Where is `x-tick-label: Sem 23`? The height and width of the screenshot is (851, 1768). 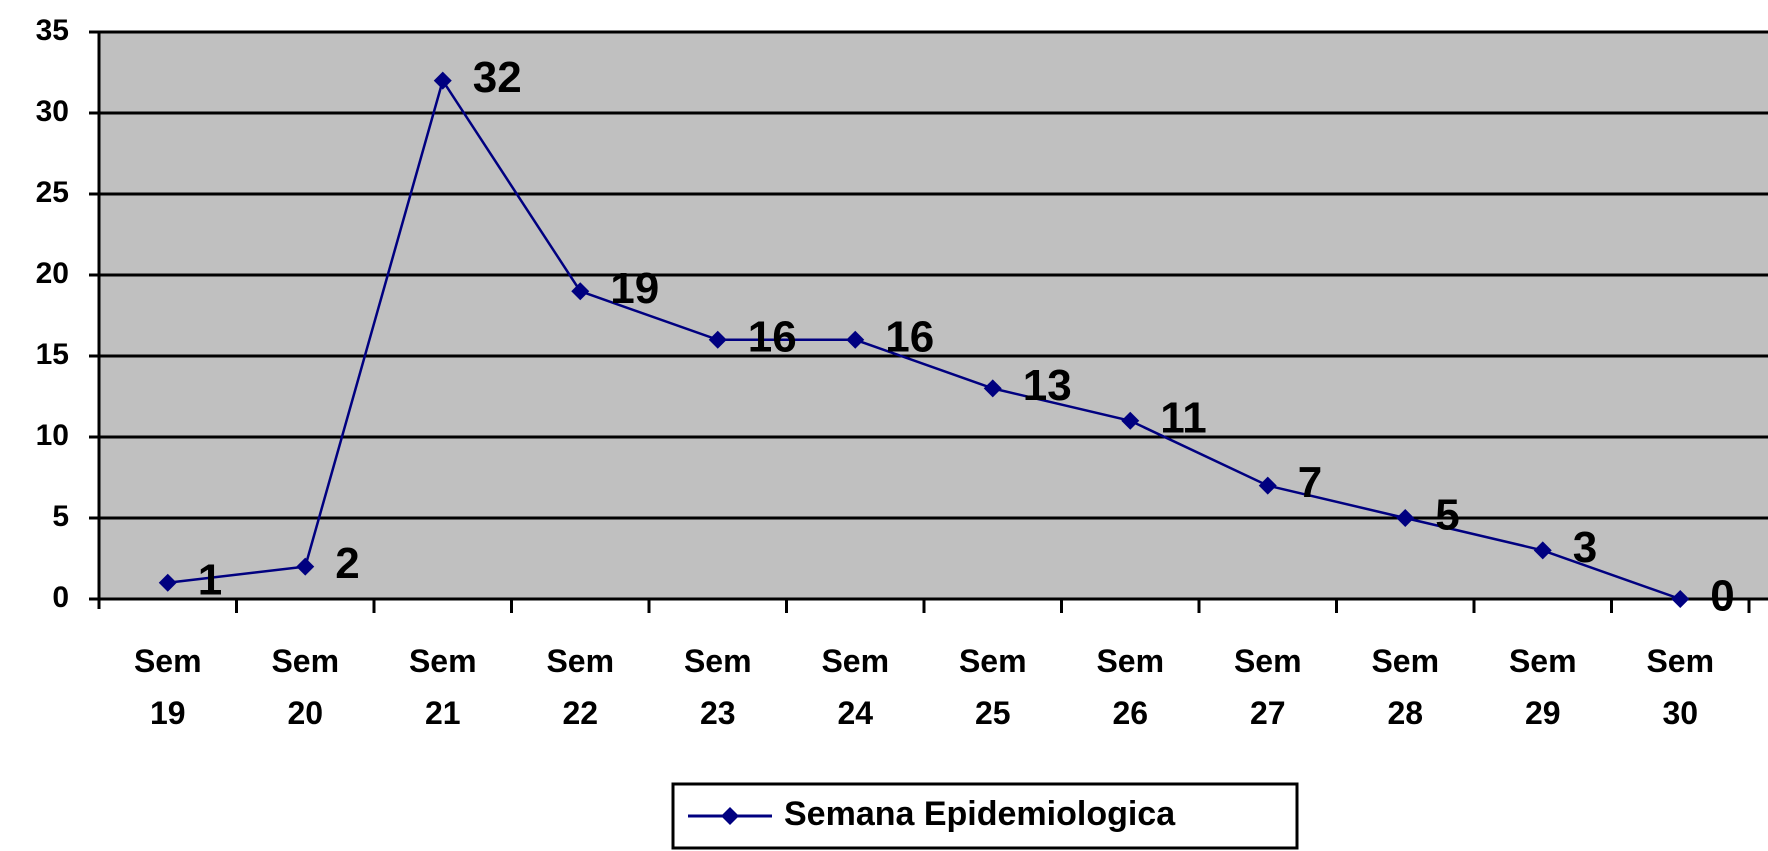
x-tick-label: Sem 23 is located at coordinates (717, 687).